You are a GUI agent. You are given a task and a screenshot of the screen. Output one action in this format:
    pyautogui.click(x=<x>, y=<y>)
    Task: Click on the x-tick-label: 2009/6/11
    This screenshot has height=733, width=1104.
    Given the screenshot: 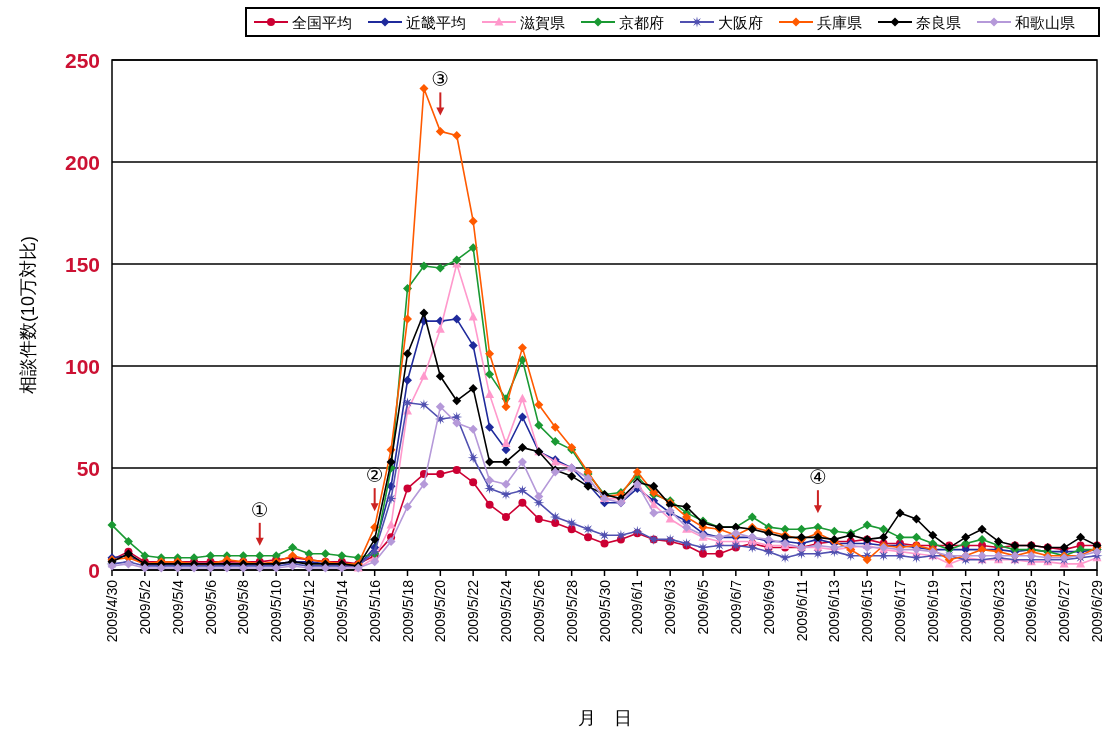 What is the action you would take?
    pyautogui.click(x=801, y=610)
    